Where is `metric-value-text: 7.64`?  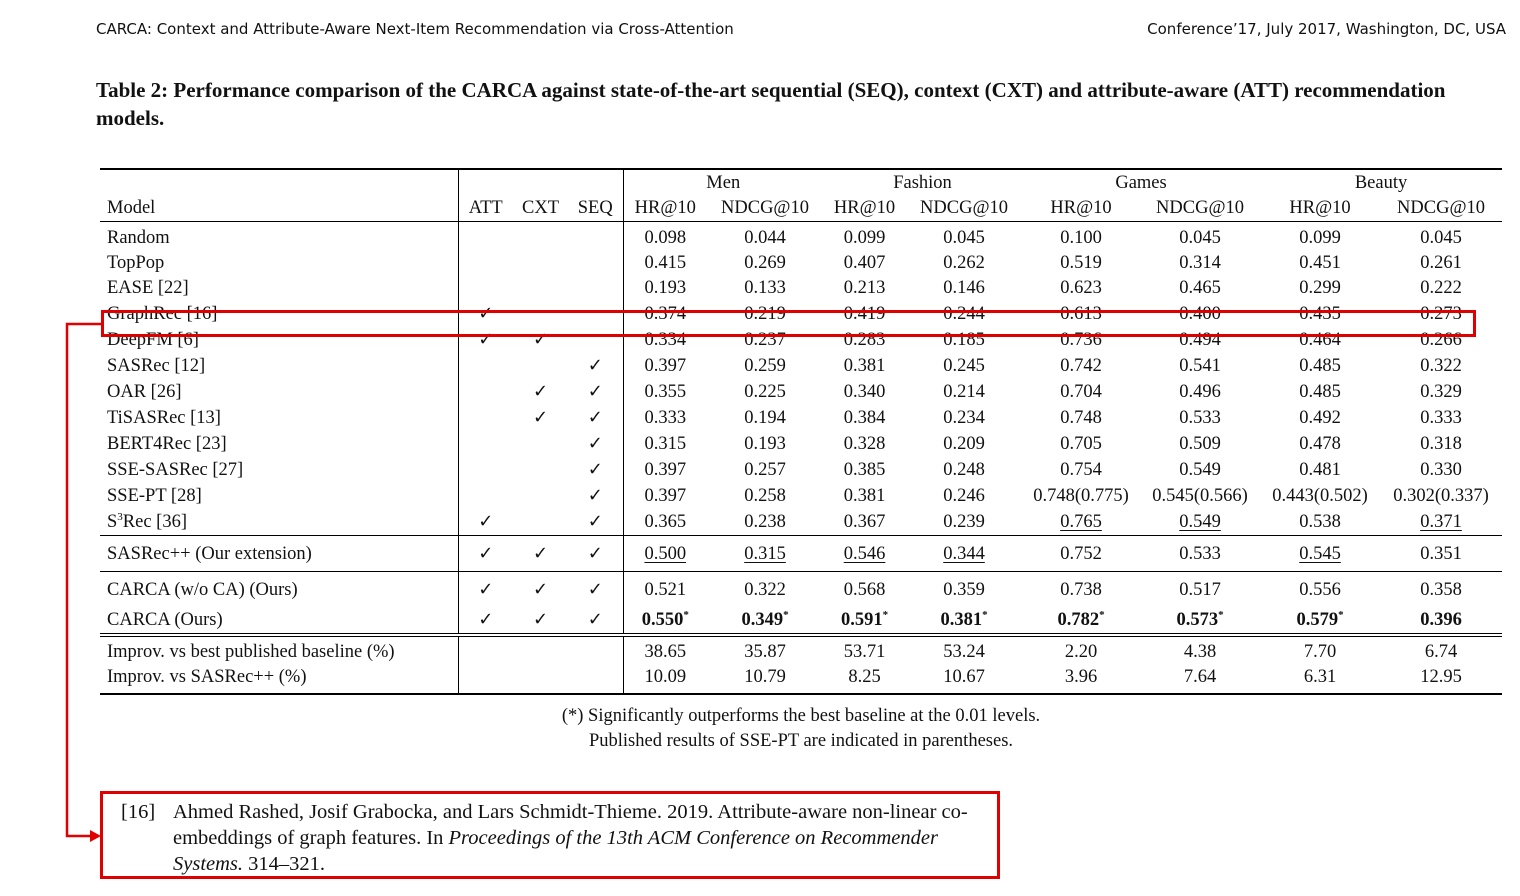
metric-value-text: 7.64 is located at coordinates (1200, 677).